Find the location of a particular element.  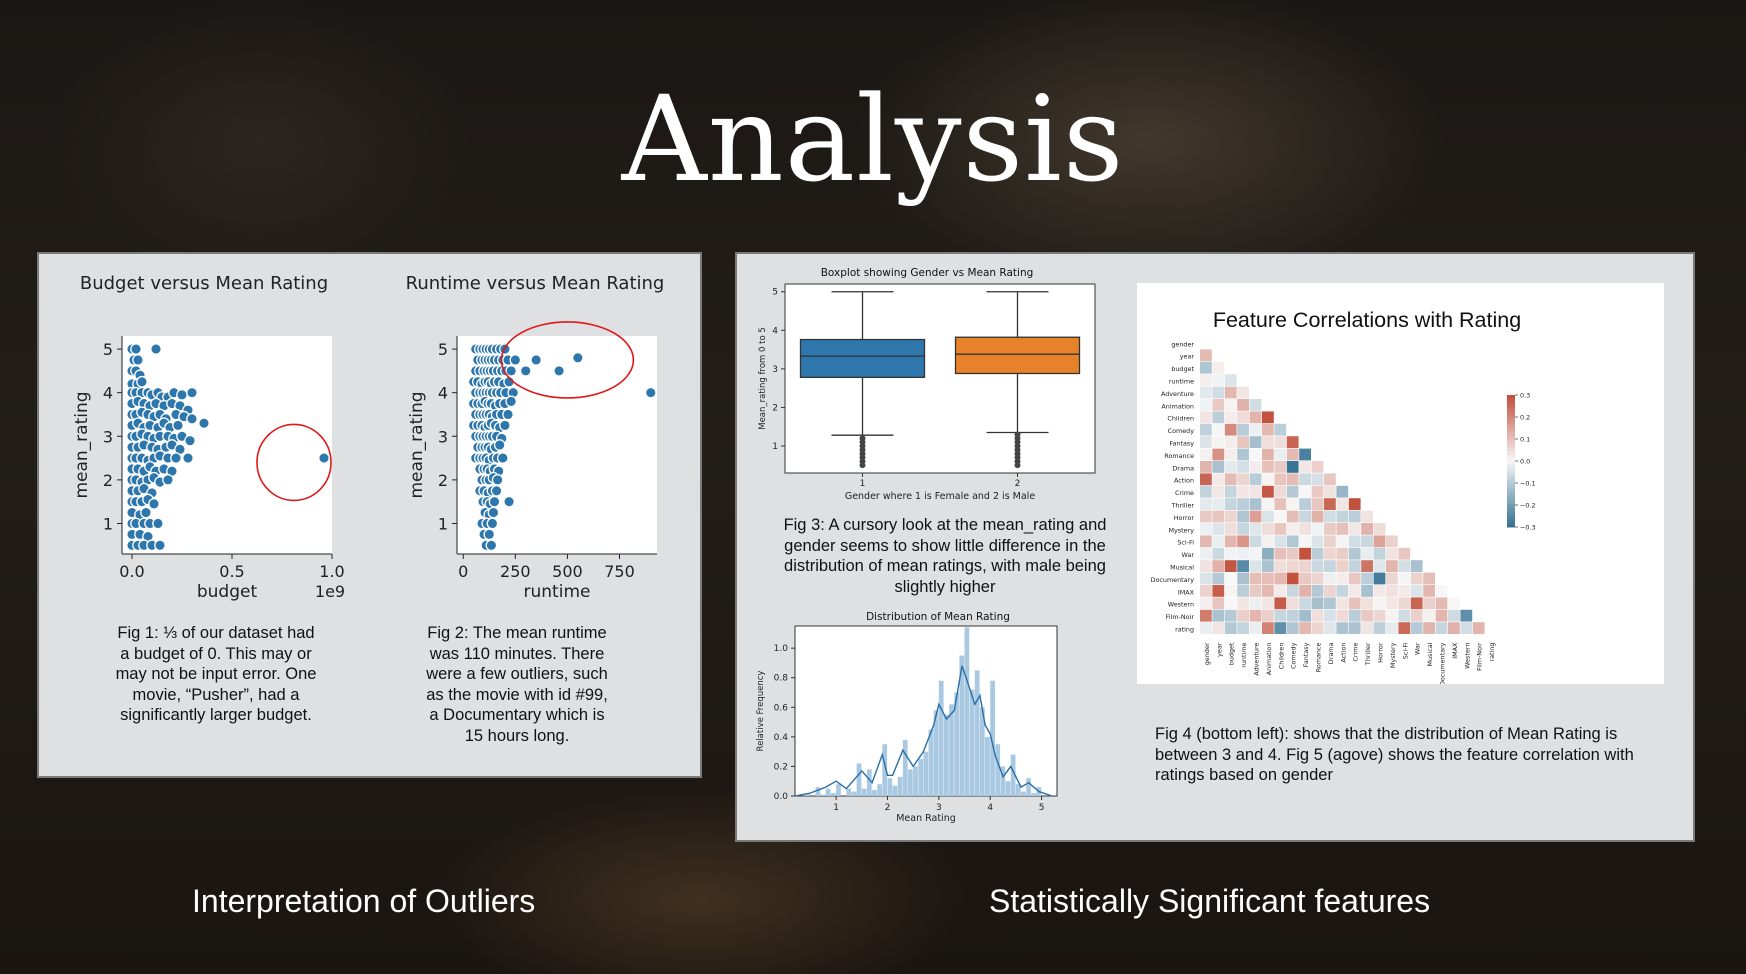

y-tick-label: 0.6 is located at coordinates (781, 708).